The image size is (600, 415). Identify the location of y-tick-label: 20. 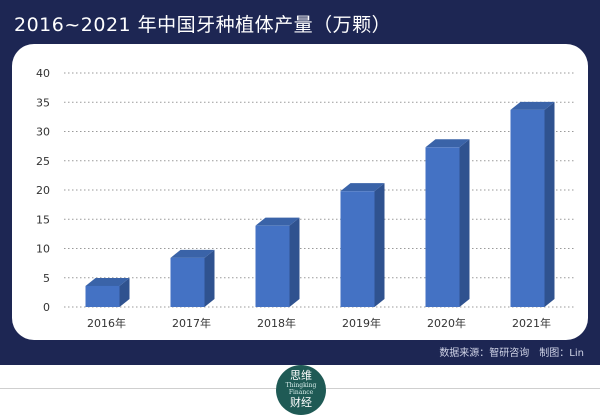
(43, 190).